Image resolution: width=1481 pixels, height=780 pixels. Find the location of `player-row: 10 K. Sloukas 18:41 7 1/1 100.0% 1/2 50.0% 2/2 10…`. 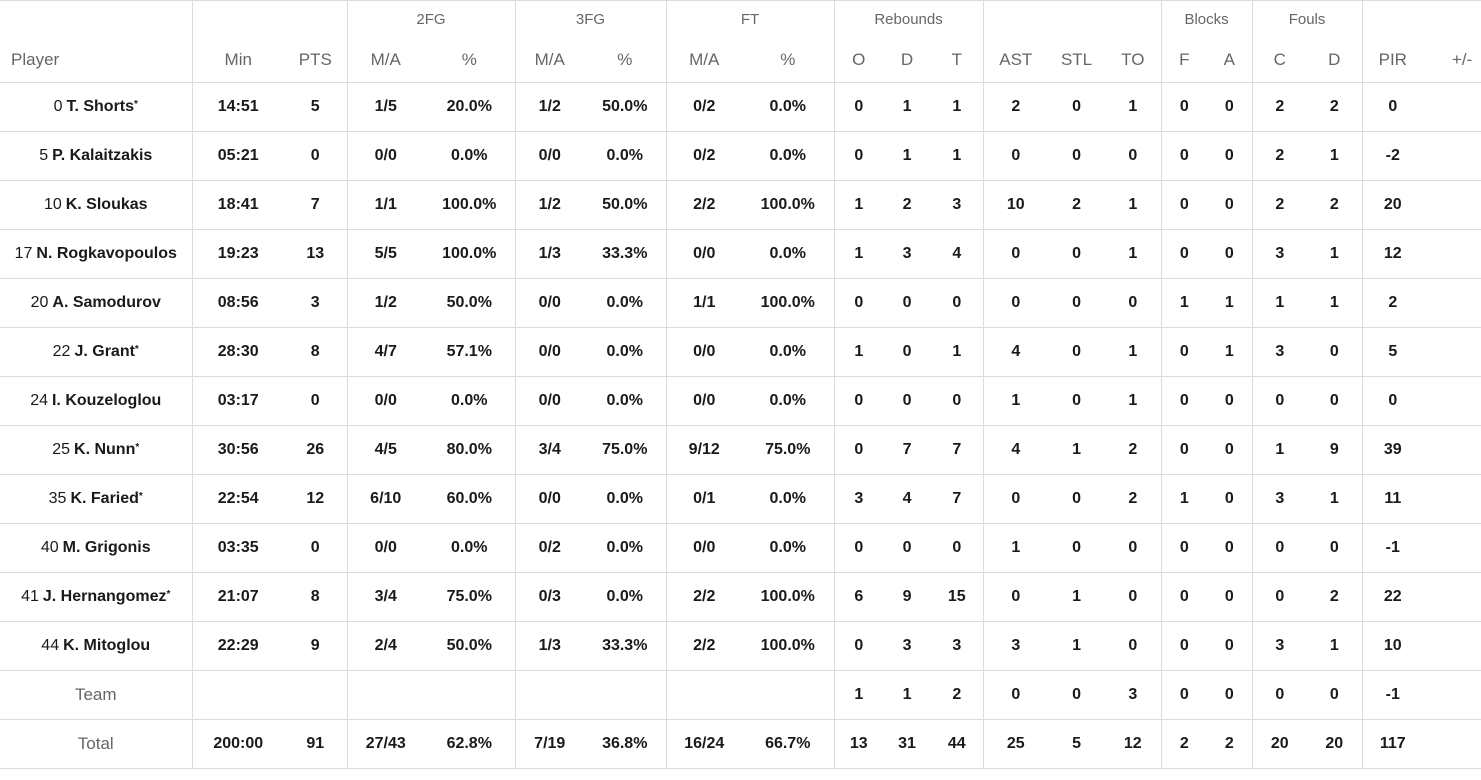

player-row: 10 K. Sloukas 18:41 7 1/1 100.0% 1/2 50.0% 2/2 10… is located at coordinates (740, 205).